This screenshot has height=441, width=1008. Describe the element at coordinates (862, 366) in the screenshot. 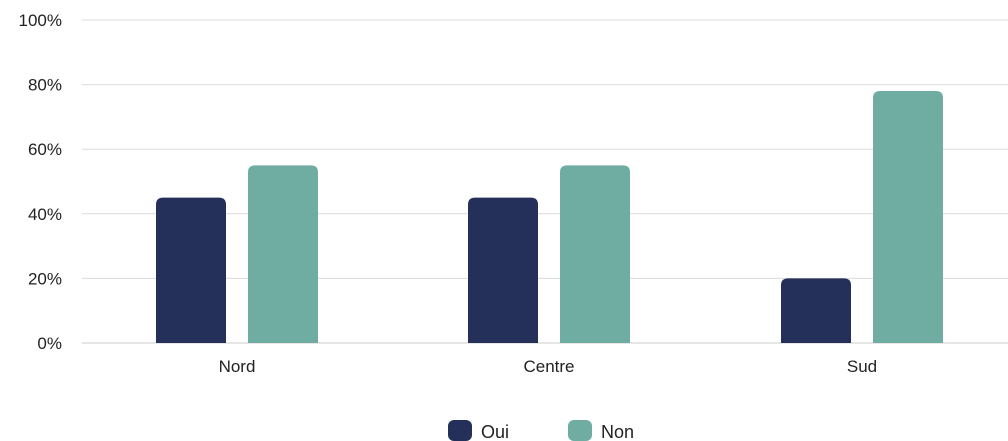

I see `x-category-label: Sud` at that location.